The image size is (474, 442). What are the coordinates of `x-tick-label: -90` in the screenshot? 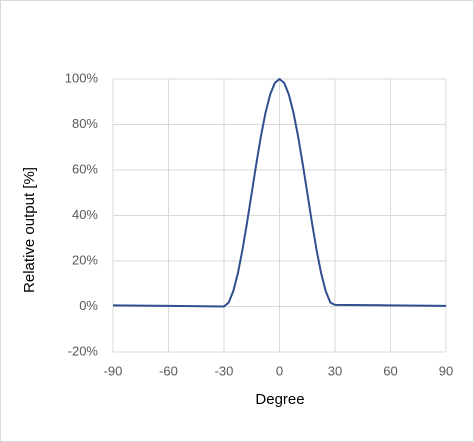 It's located at (113, 370).